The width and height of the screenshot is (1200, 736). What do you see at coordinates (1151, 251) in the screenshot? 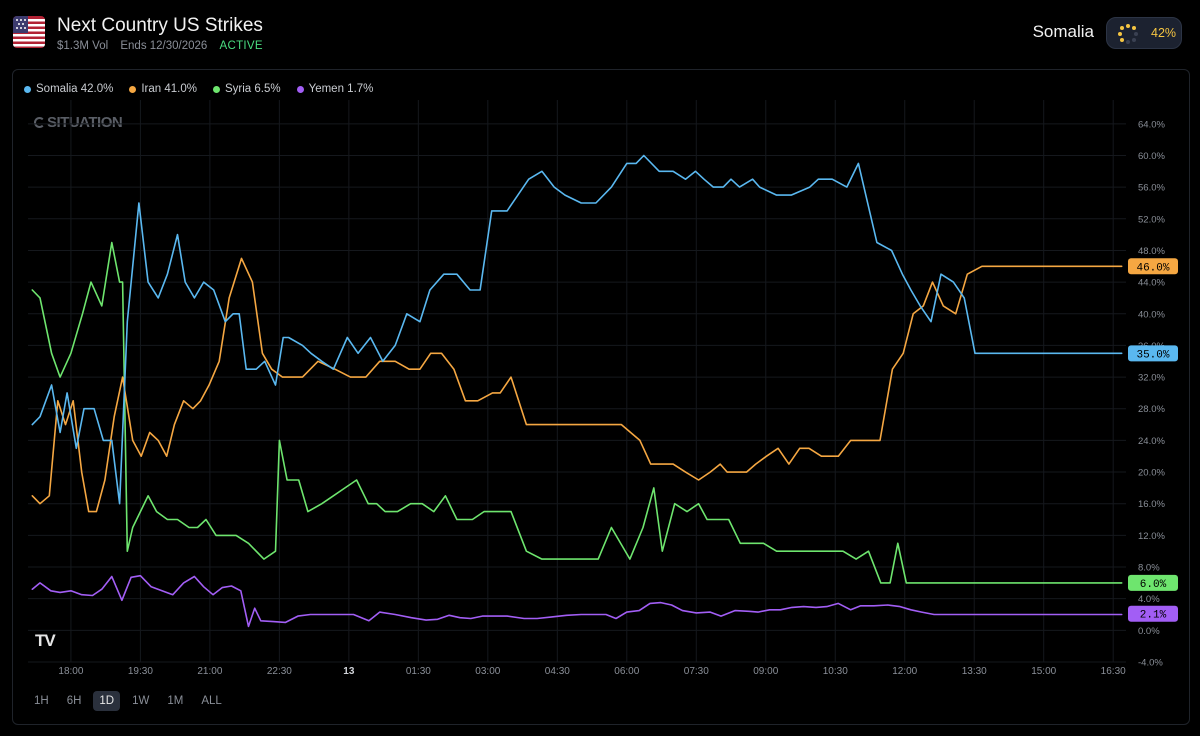
I see `y-tick-label: 48.0%` at bounding box center [1151, 251].